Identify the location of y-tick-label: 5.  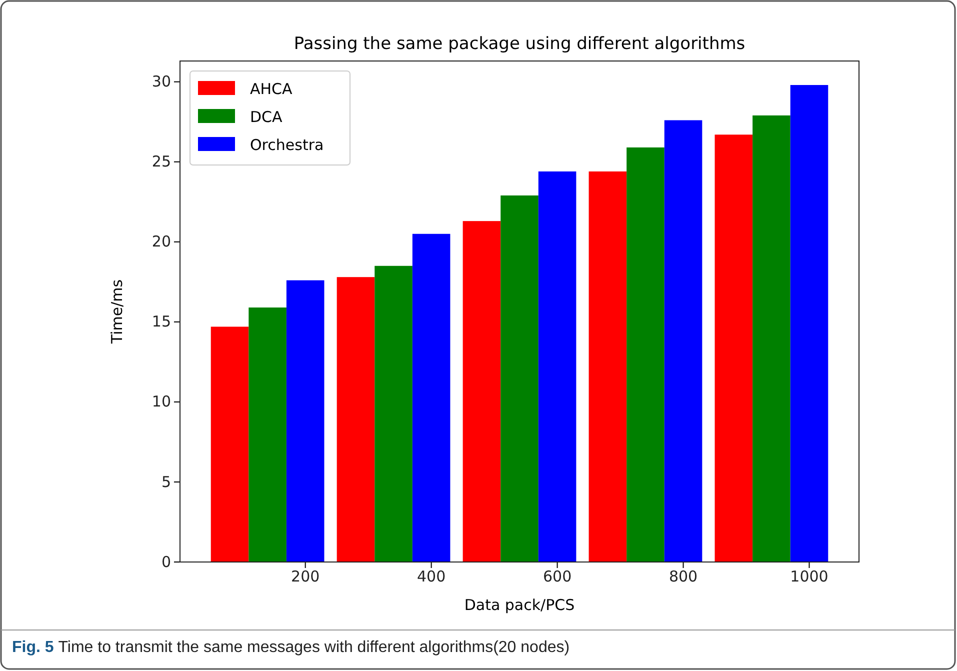
(166, 481).